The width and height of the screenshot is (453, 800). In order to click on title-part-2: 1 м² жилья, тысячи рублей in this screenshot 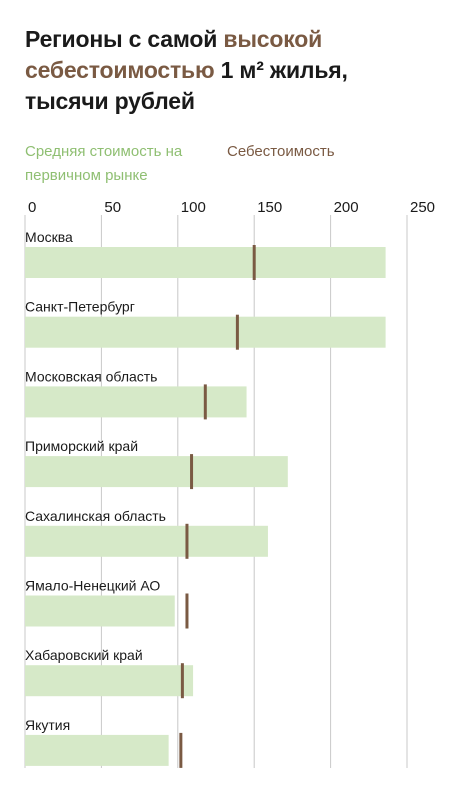, I will do `click(186, 85)`.